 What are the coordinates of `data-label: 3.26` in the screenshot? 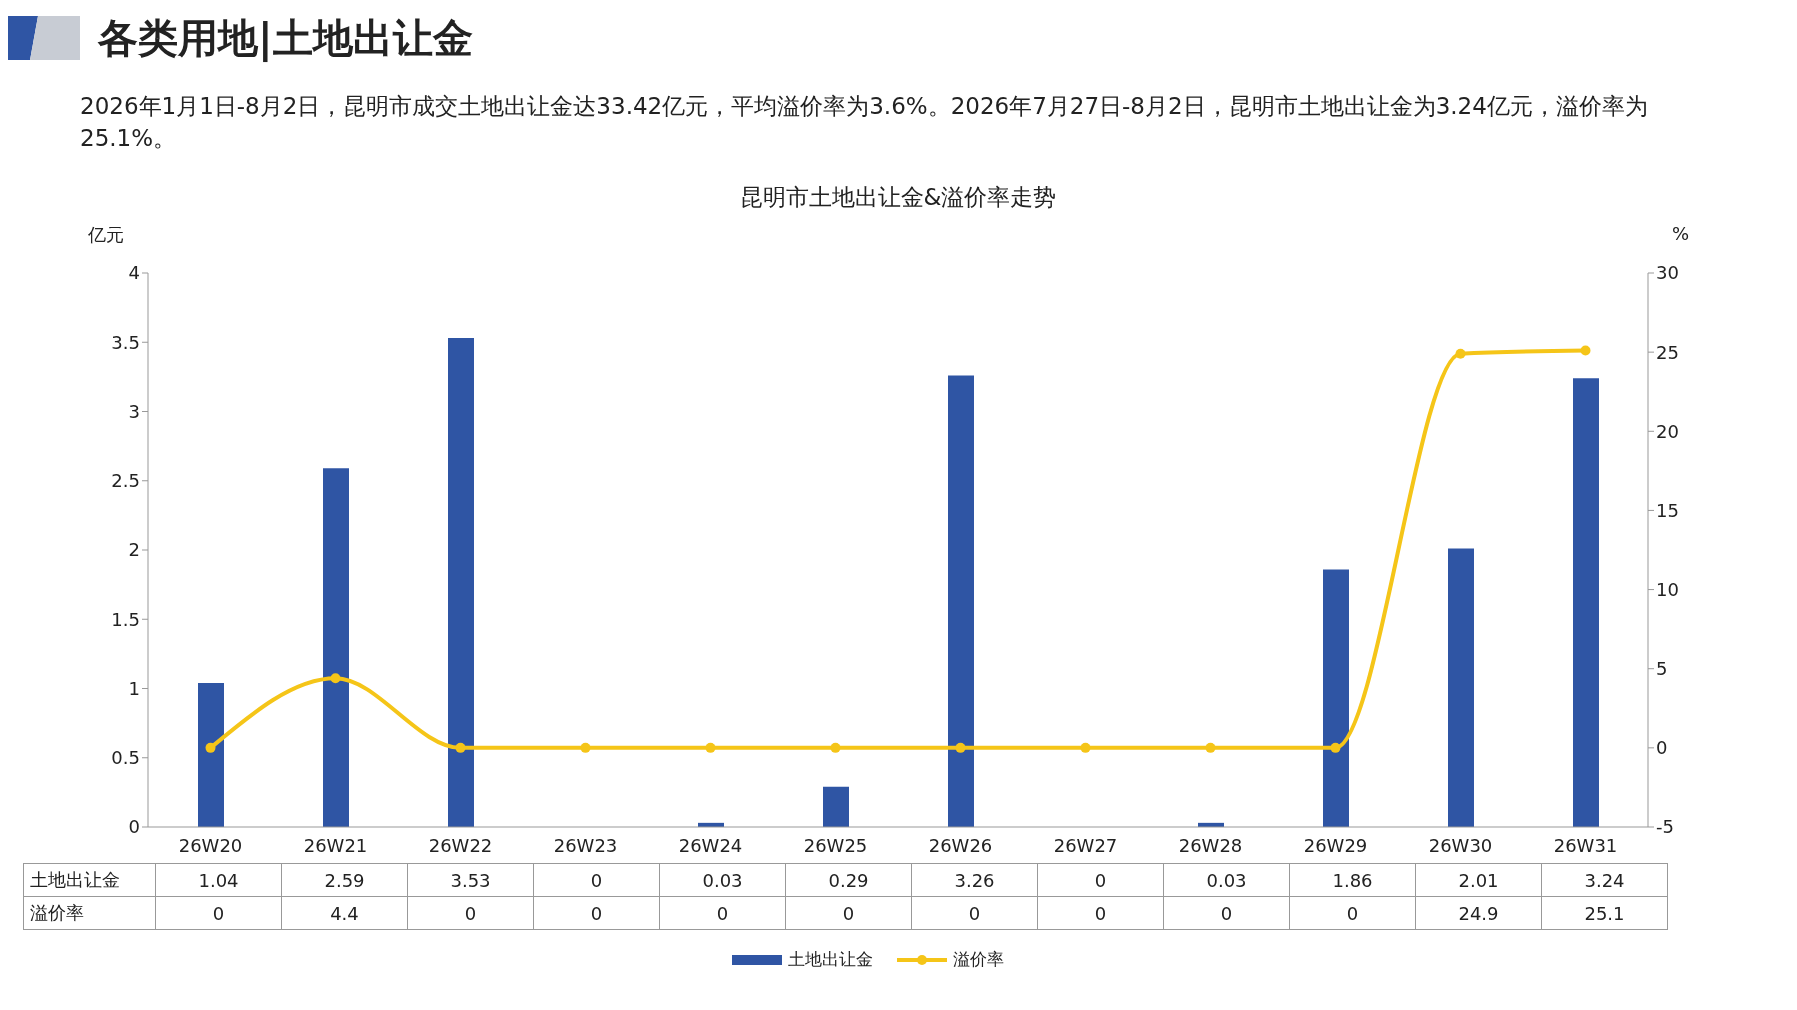 It's located at (974, 880).